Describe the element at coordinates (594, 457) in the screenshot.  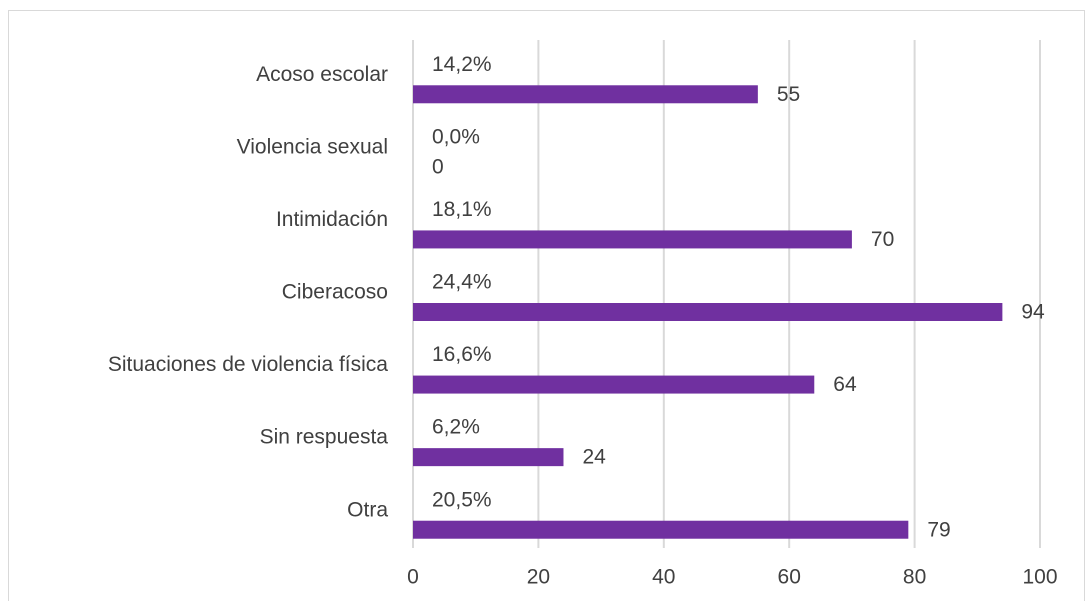
I see `value-label: 24` at that location.